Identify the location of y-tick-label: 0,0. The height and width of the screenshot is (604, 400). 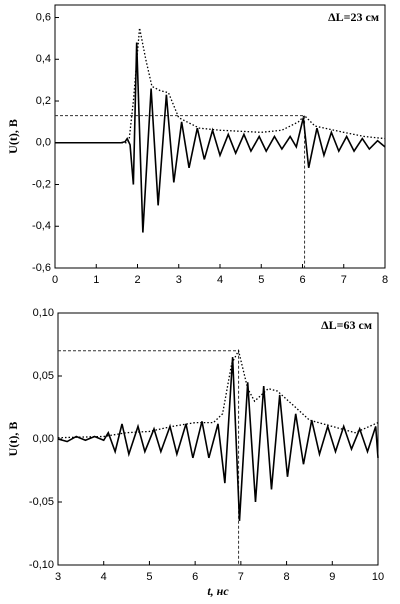
(43, 143).